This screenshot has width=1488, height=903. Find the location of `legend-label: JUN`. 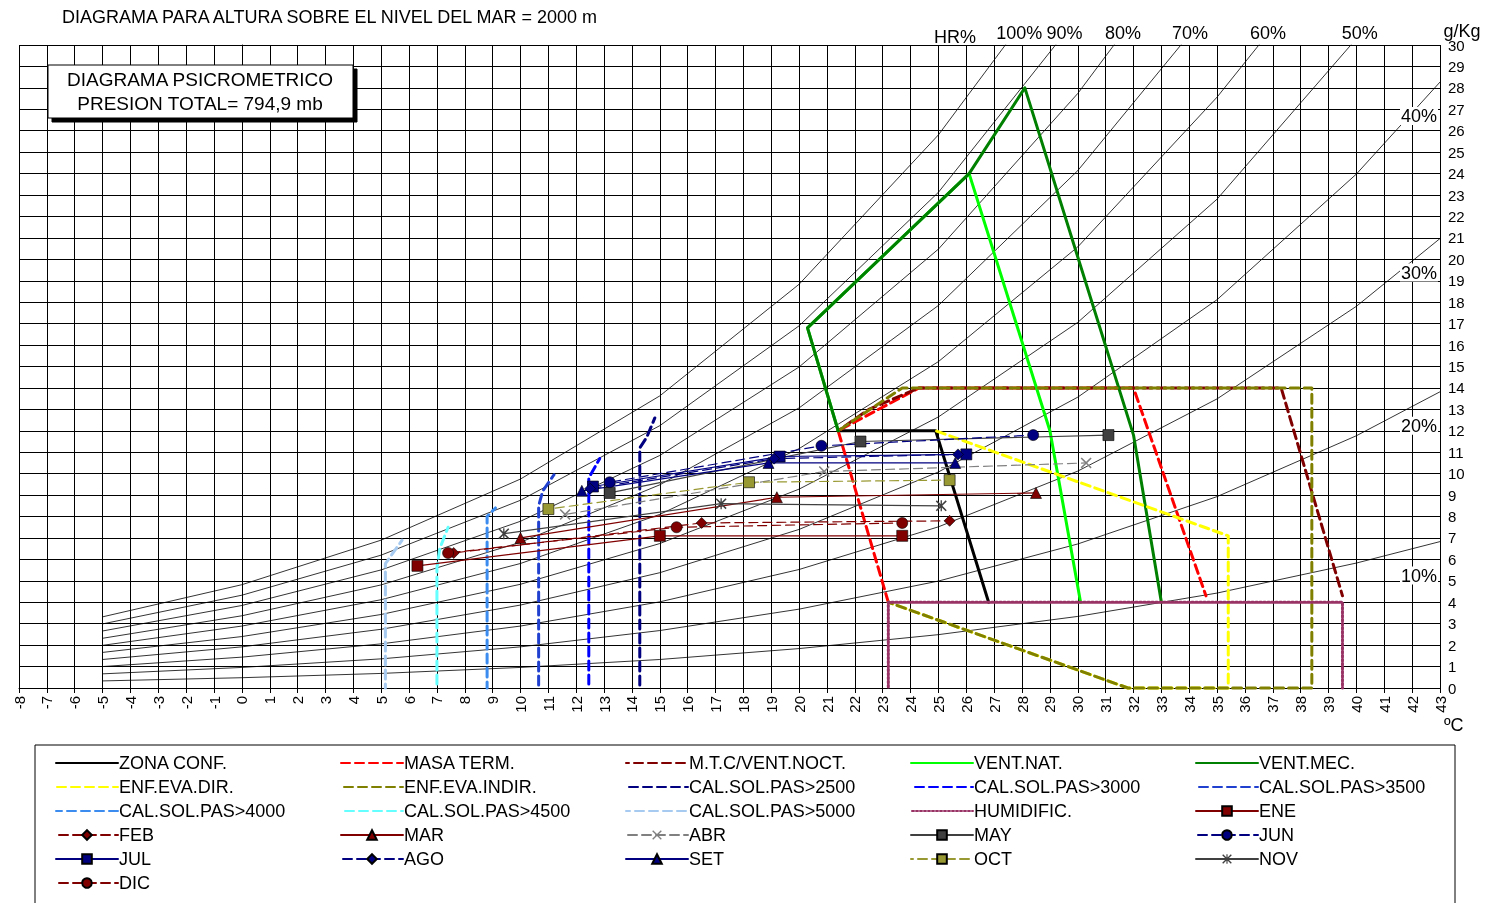

legend-label: JUN is located at coordinates (1276, 835).